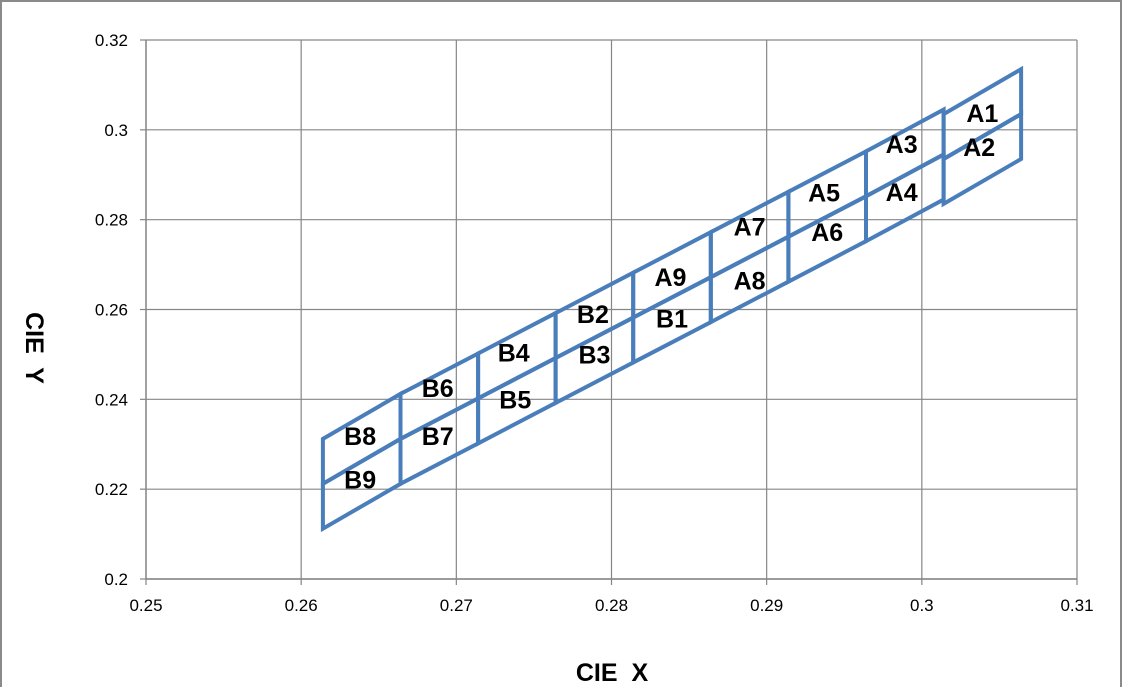  Describe the element at coordinates (360, 480) in the screenshot. I see `bin-b9-label: B9` at that location.